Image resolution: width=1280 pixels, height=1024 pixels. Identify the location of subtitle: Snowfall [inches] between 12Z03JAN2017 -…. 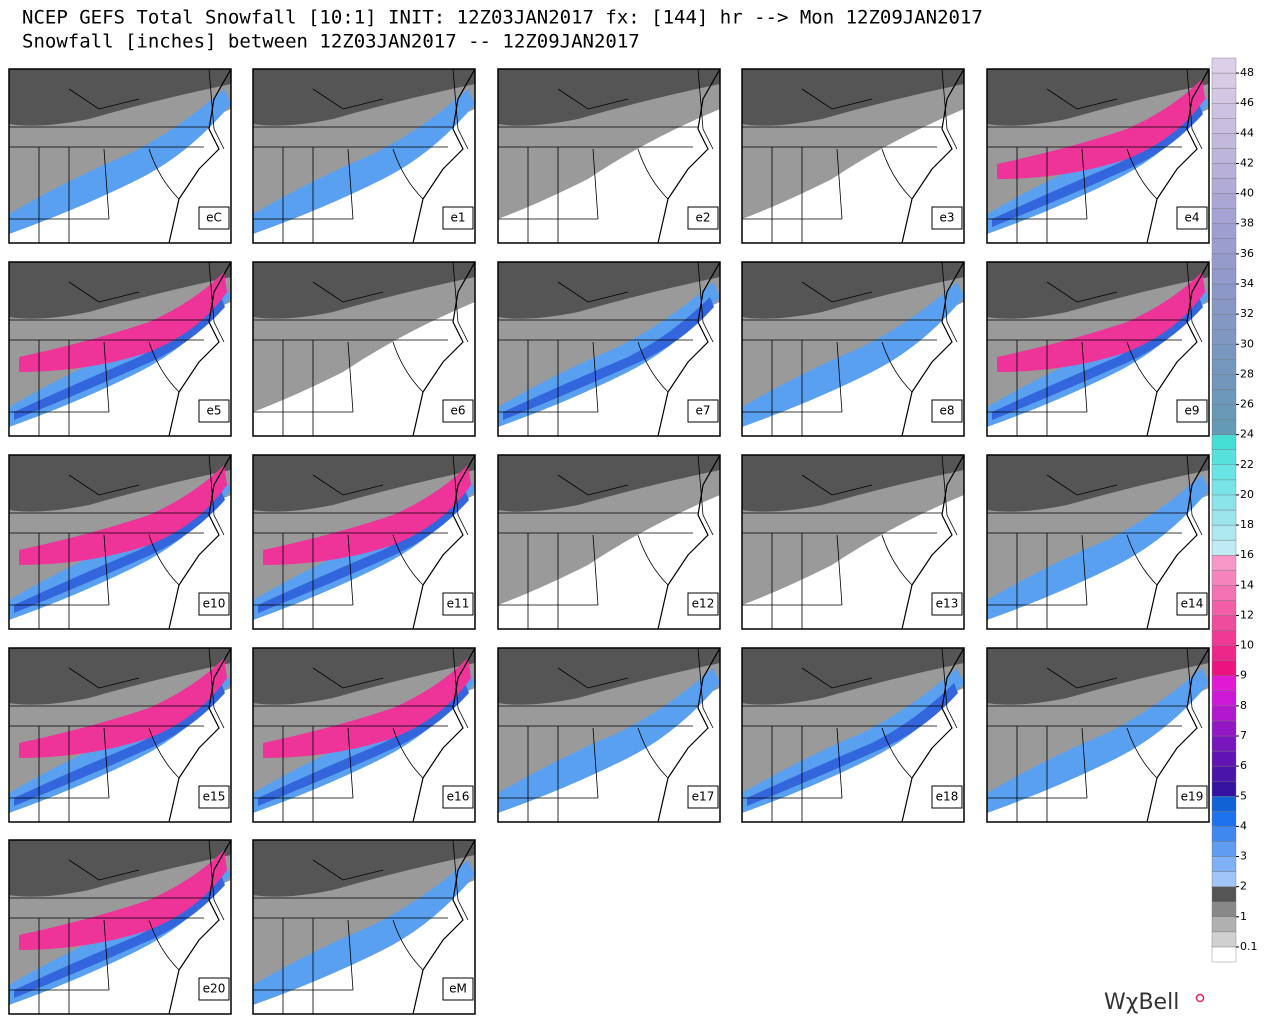
(331, 42).